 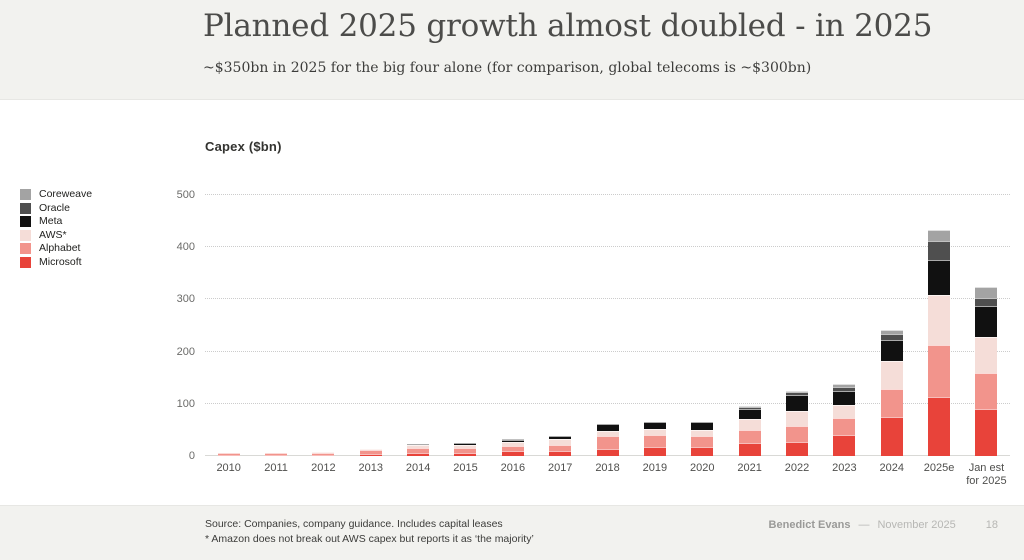 I want to click on x-axis-label: 2019, so click(x=655, y=468).